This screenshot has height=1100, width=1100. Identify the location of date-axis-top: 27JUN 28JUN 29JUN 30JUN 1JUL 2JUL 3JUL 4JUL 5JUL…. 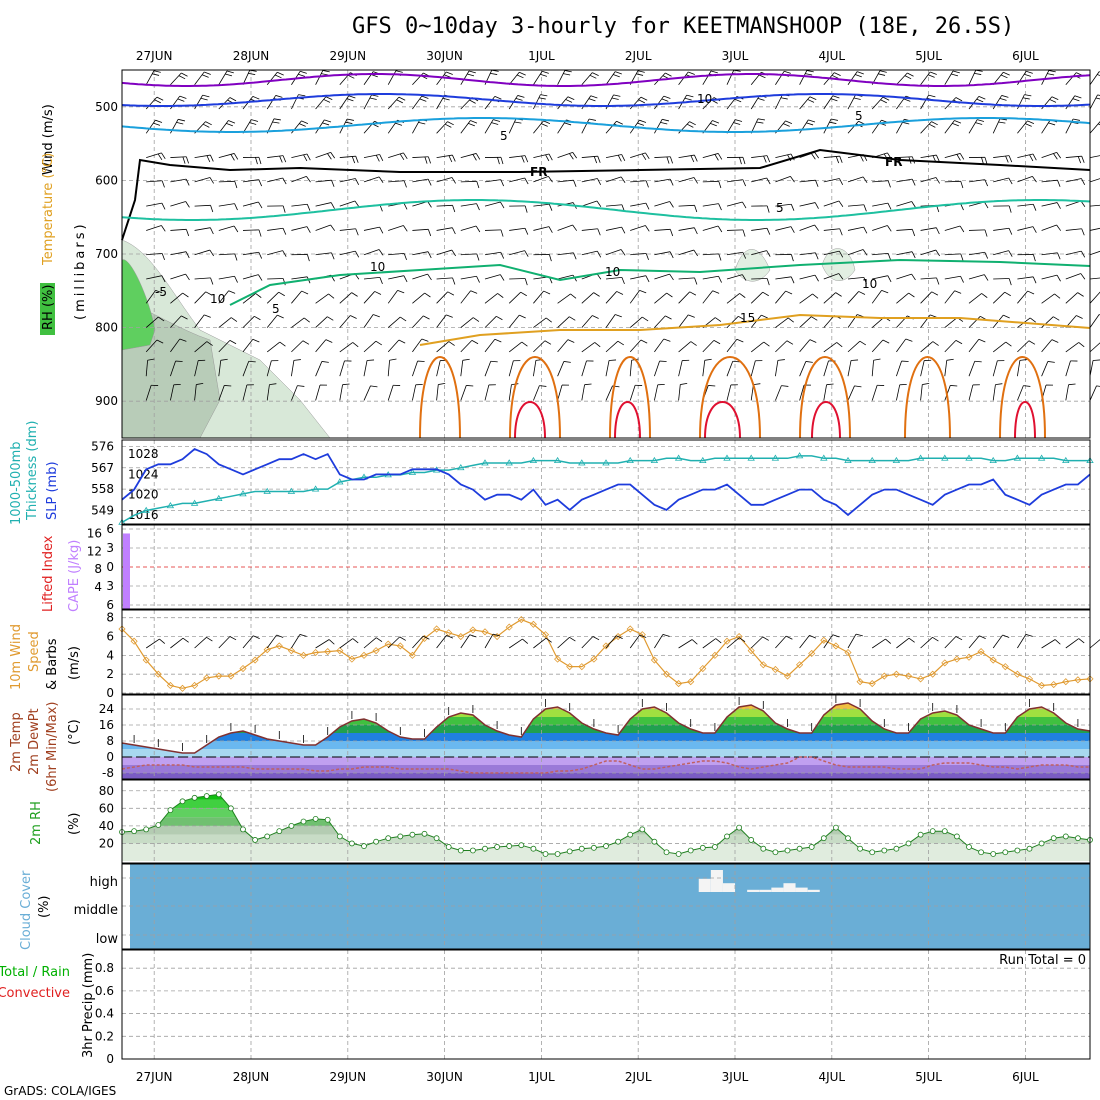
(587, 56).